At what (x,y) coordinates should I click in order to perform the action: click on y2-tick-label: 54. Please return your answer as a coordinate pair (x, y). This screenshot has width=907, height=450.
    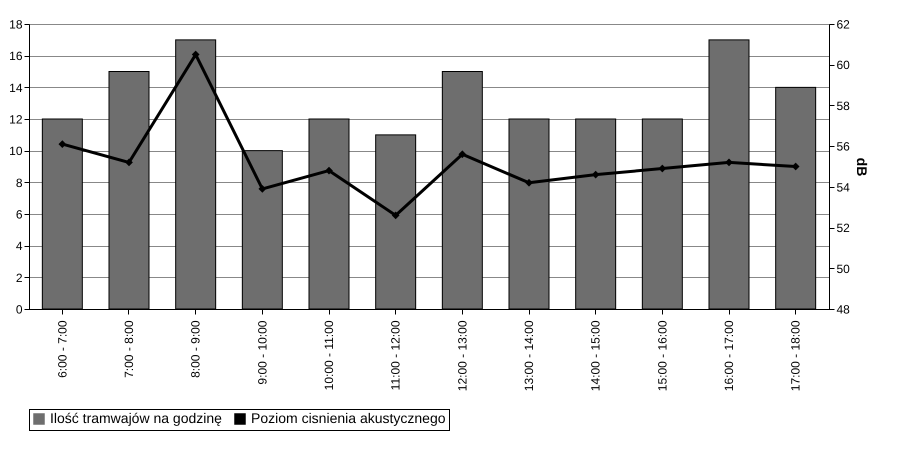
    Looking at the image, I should click on (843, 187).